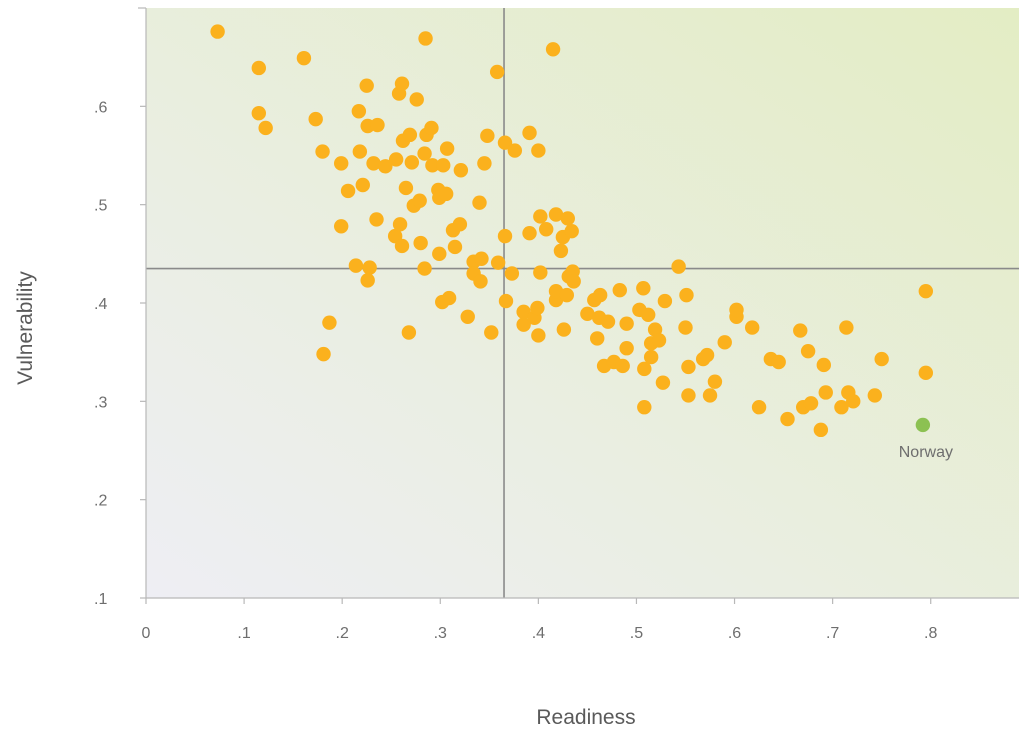 This screenshot has height=729, width=1019. What do you see at coordinates (146, 633) in the screenshot?
I see `x-tick-label: 0` at bounding box center [146, 633].